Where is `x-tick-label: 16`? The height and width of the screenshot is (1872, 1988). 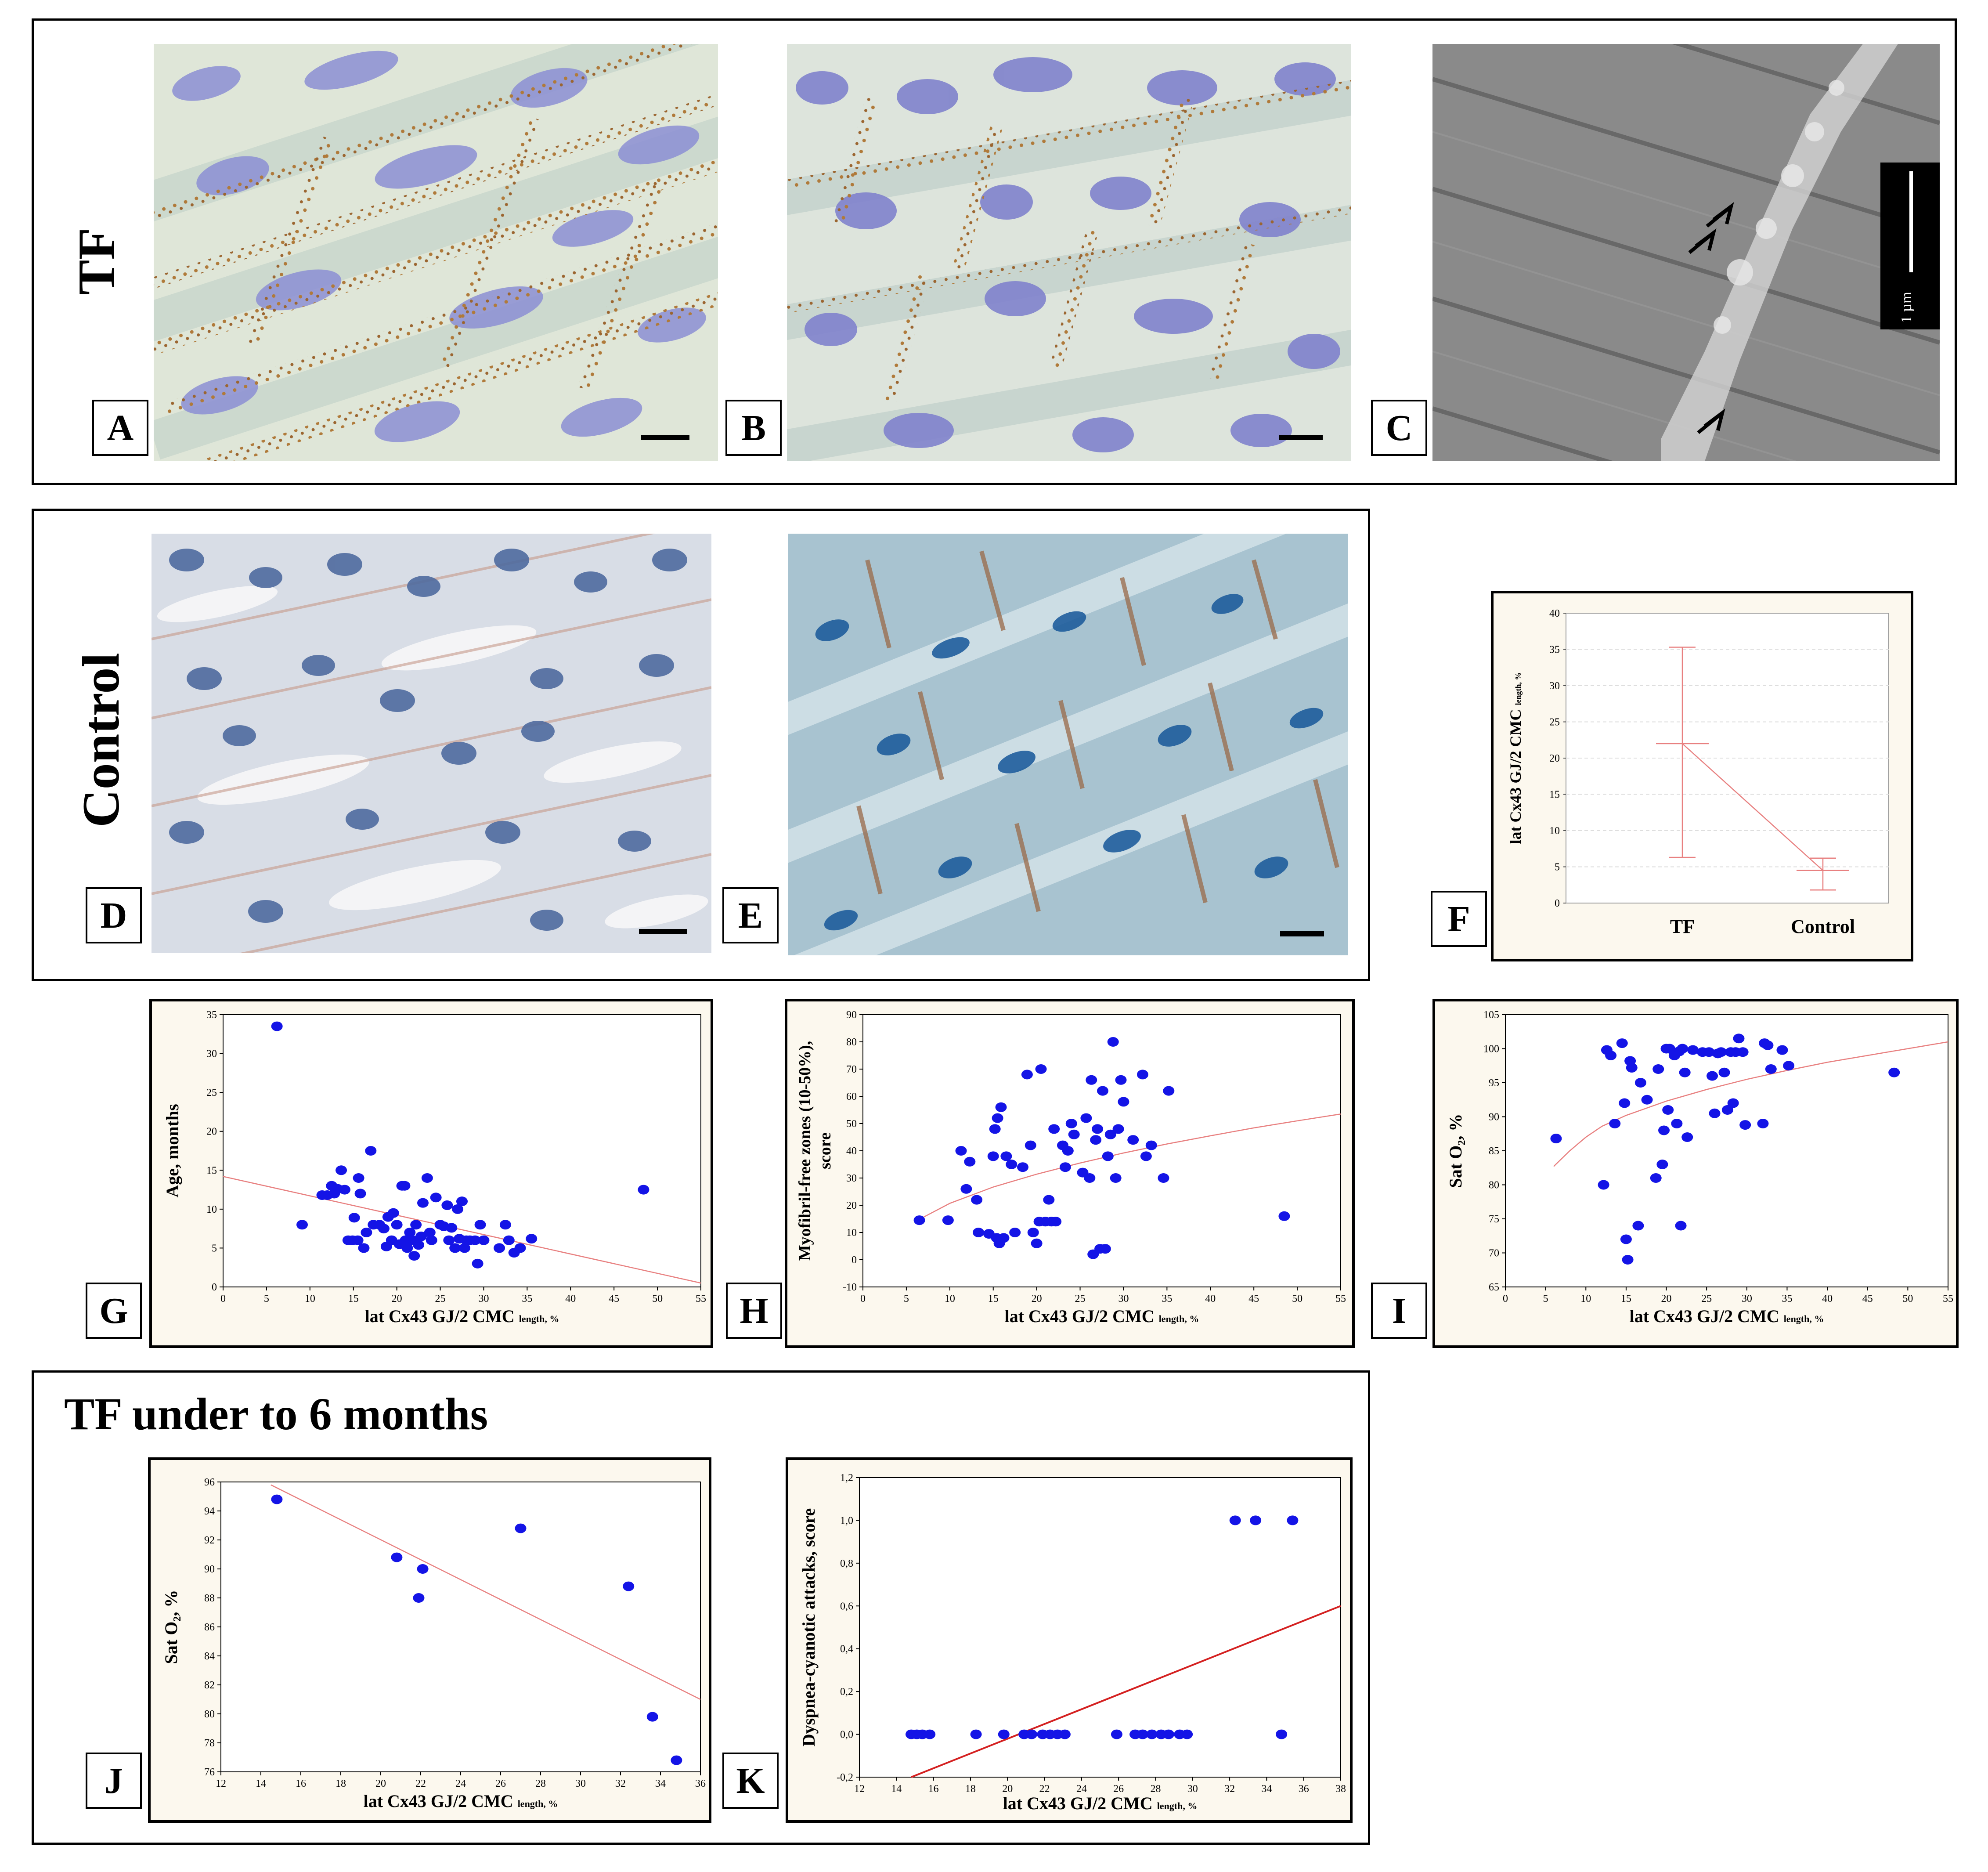
x-tick-label: 16 is located at coordinates (301, 1783).